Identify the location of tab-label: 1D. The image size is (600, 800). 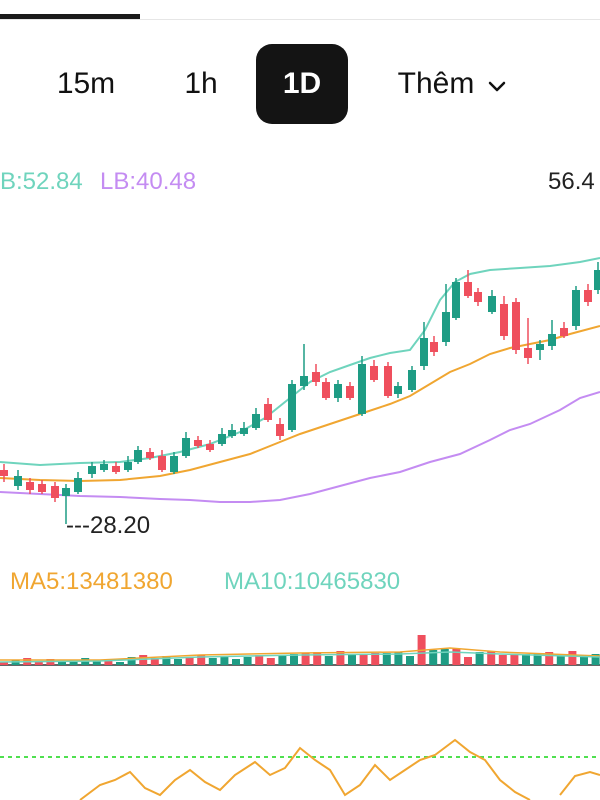
(302, 83).